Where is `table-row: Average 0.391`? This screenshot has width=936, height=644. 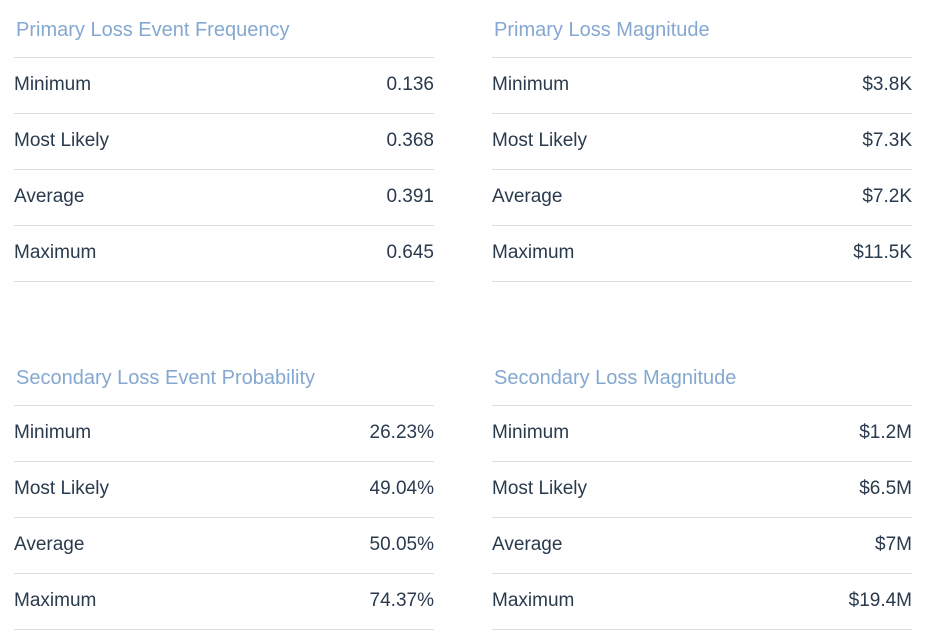 table-row: Average 0.391 is located at coordinates (224, 197).